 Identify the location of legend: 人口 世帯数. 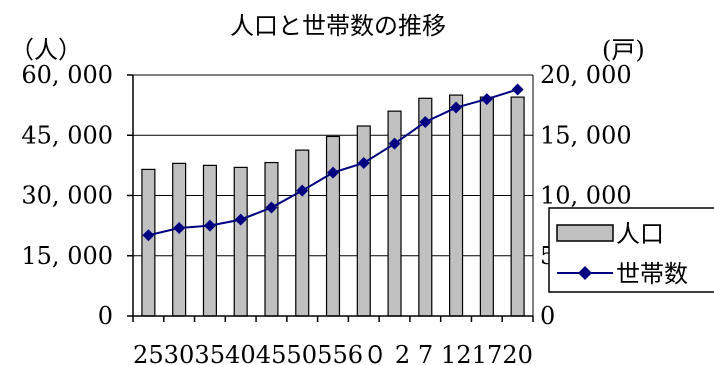
(631, 250).